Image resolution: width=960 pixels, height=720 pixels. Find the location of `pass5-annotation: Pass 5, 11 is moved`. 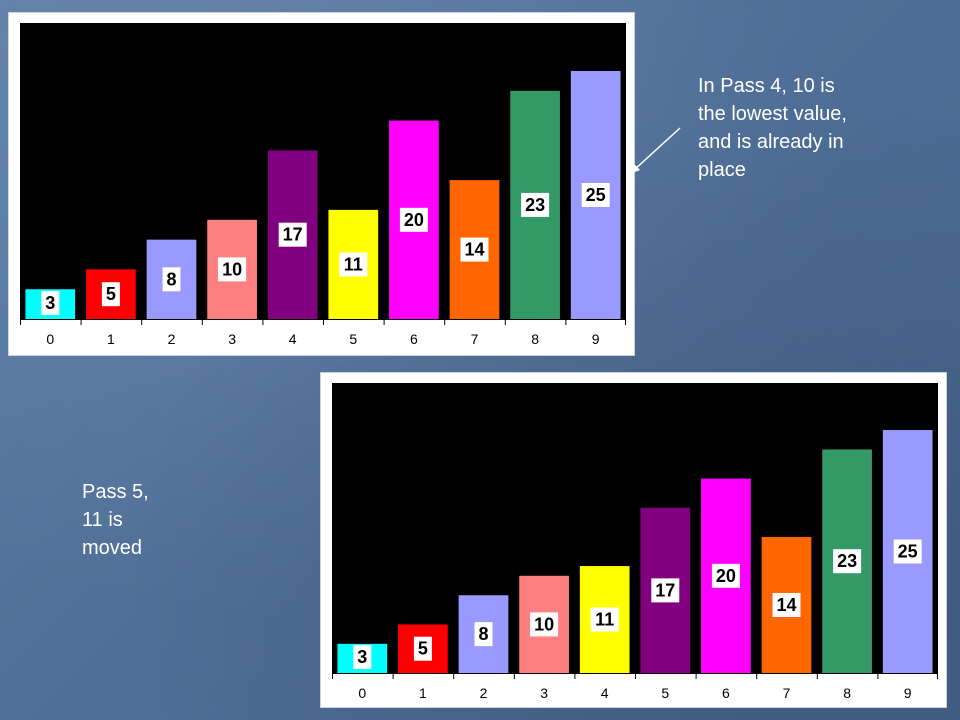

pass5-annotation: Pass 5, 11 is moved is located at coordinates (182, 520).